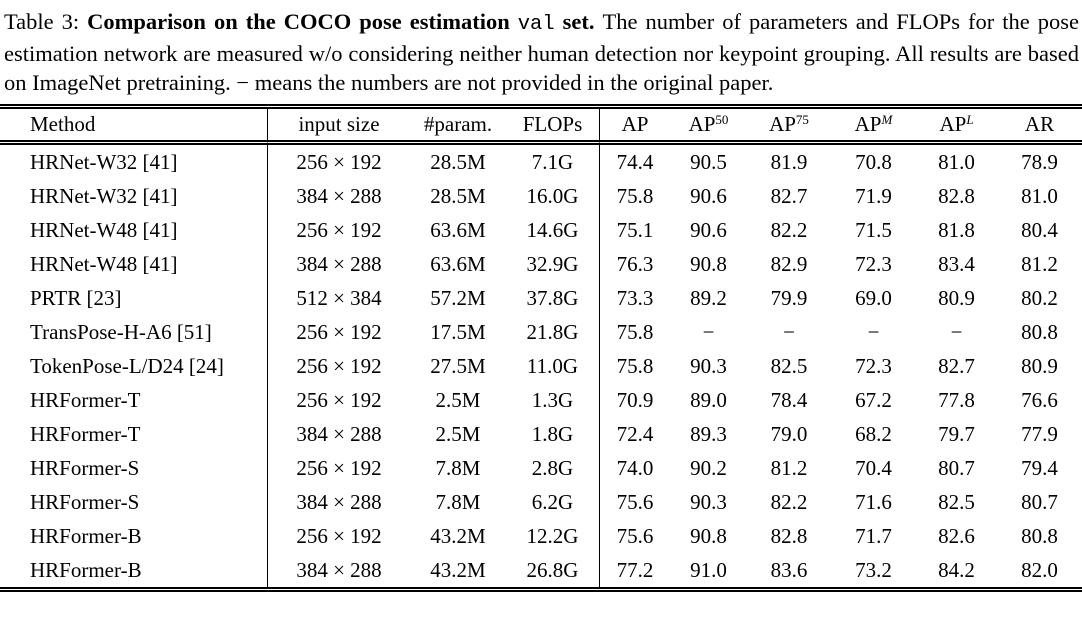 Image resolution: width=1082 pixels, height=637 pixels. Describe the element at coordinates (635, 229) in the screenshot. I see `ap-cell: 75.1` at that location.